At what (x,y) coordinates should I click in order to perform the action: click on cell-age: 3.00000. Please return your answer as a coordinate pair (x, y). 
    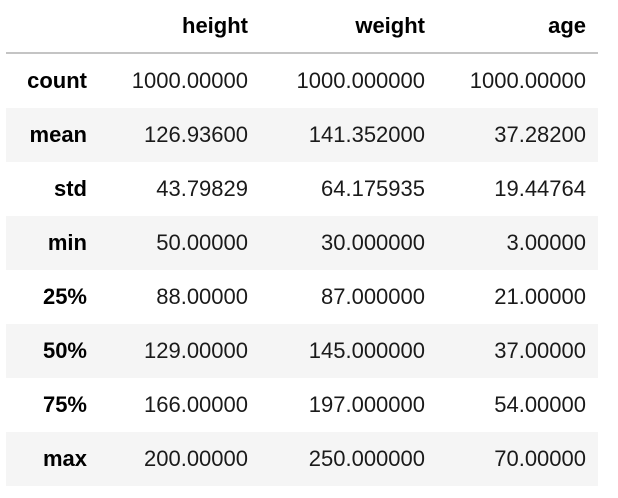
    Looking at the image, I should click on (517, 243).